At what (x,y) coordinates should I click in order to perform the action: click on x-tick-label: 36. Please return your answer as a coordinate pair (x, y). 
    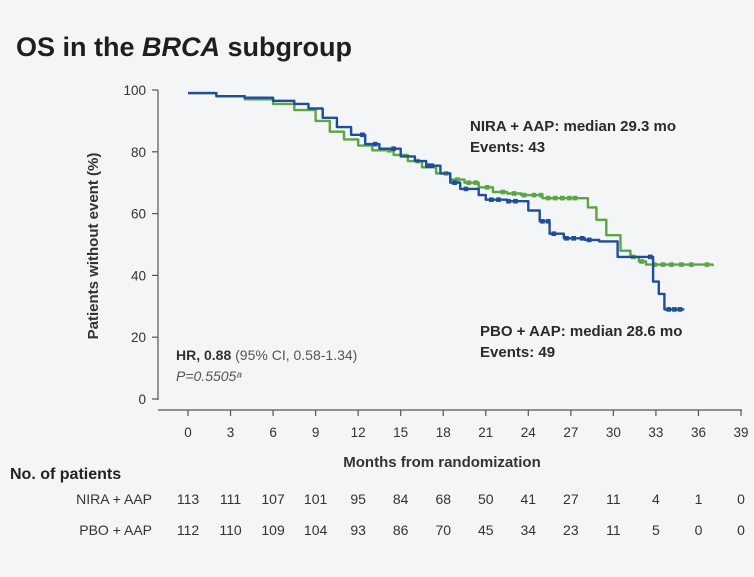
    Looking at the image, I should click on (698, 432).